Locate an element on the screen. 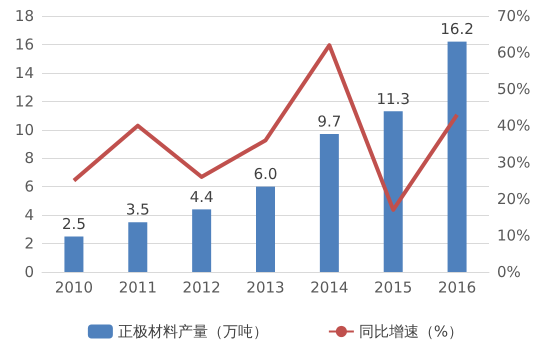  x-tick-label: 2015 is located at coordinates (393, 287).